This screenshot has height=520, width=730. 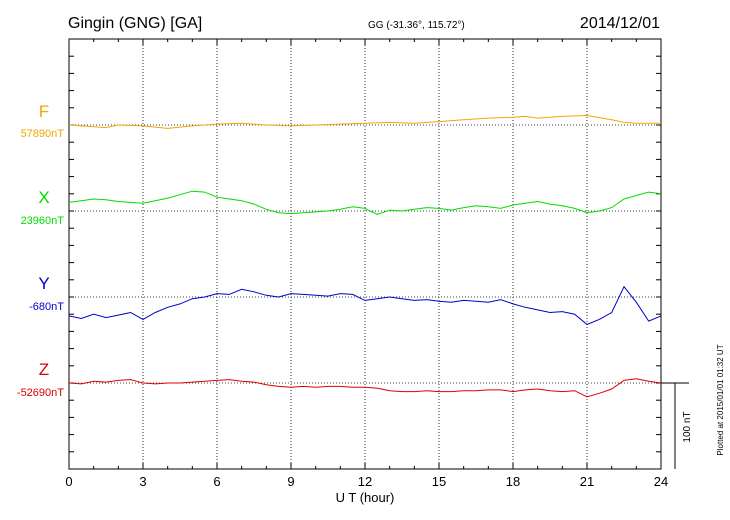 What do you see at coordinates (365, 481) in the screenshot?
I see `x-tick-label-12: 12` at bounding box center [365, 481].